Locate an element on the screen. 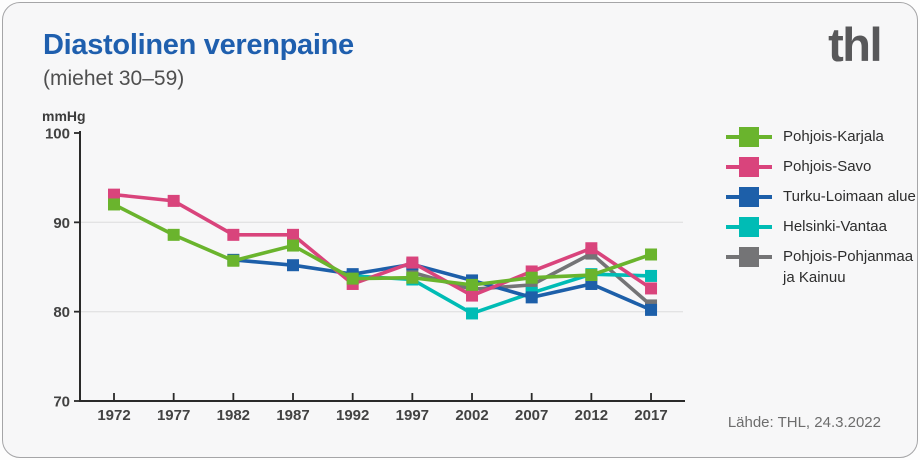 The height and width of the screenshot is (460, 920). series-line-pohjois-savo is located at coordinates (382, 245).